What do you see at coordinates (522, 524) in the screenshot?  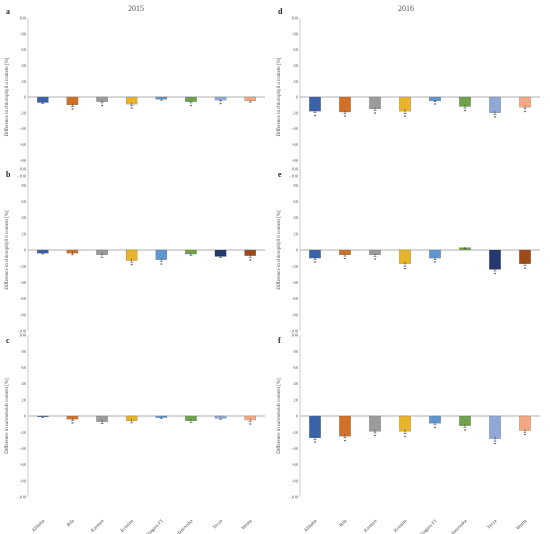 I see `x-tick-label: Wenta` at bounding box center [522, 524].